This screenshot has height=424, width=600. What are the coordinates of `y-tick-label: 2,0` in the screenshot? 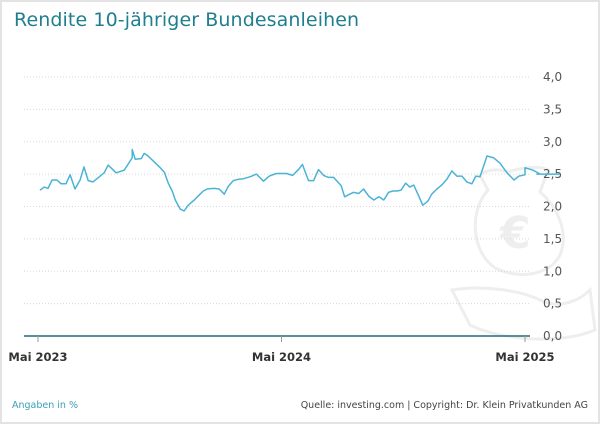 It's located at (552, 207).